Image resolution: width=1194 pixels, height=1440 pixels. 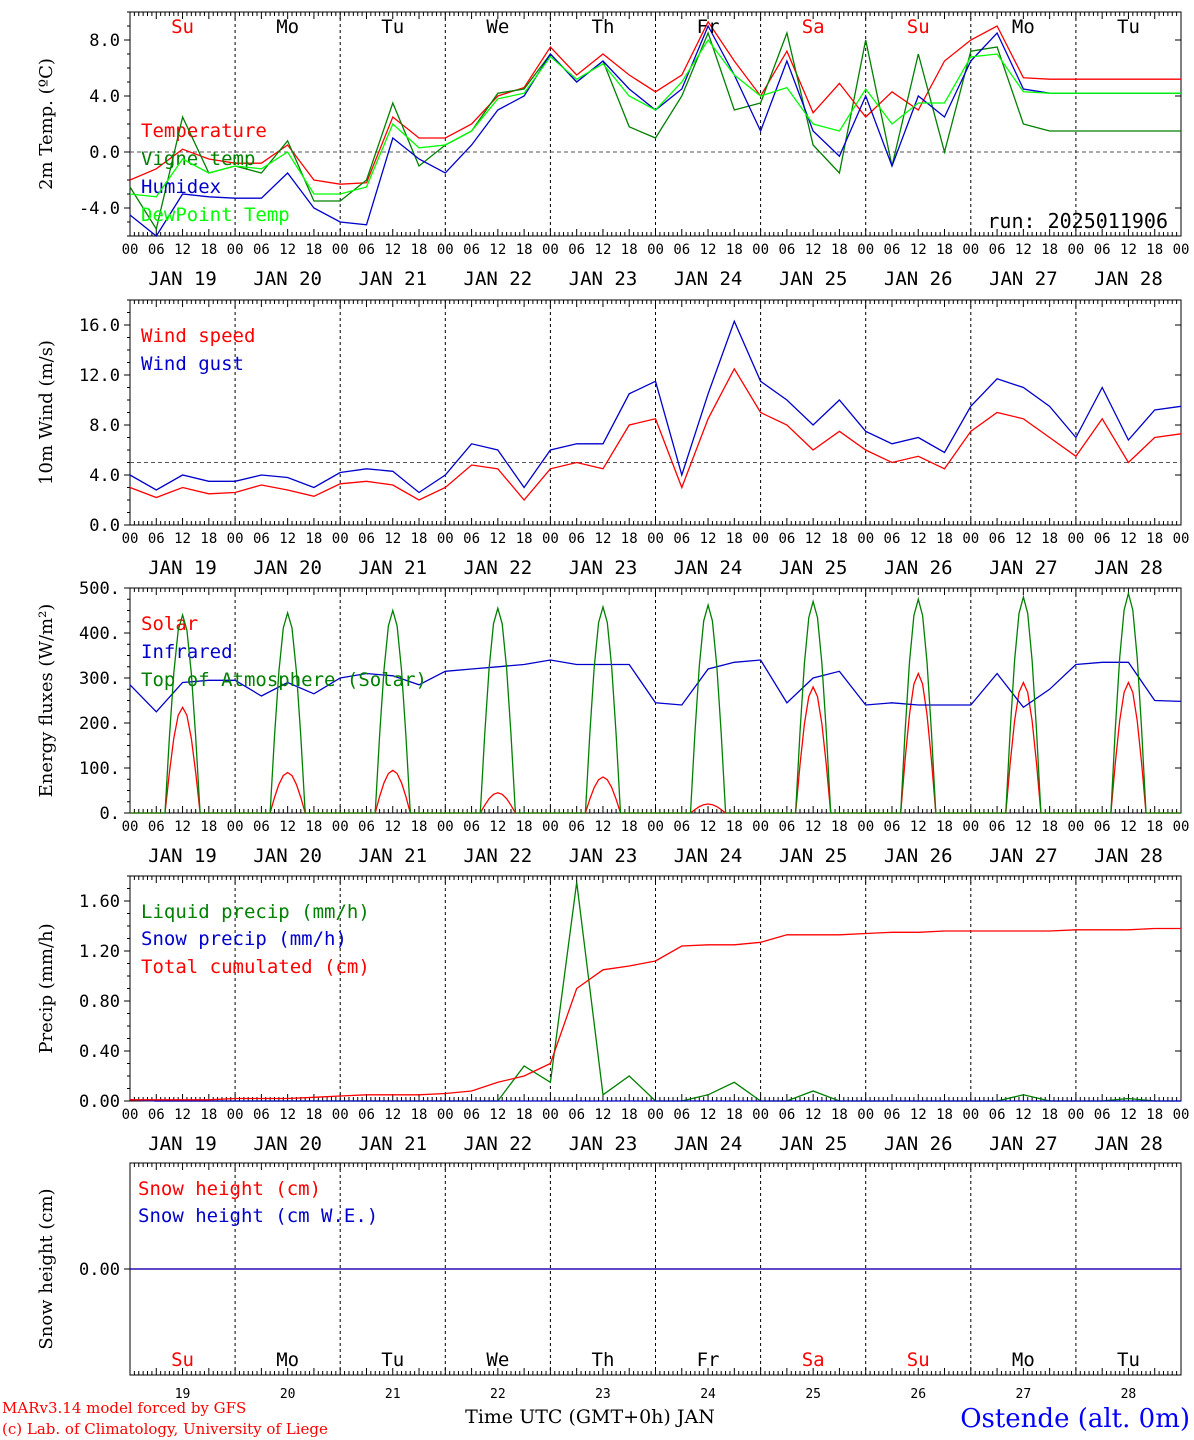 What do you see at coordinates (655, 434) in the screenshot?
I see `series-line-wind-speed` at bounding box center [655, 434].